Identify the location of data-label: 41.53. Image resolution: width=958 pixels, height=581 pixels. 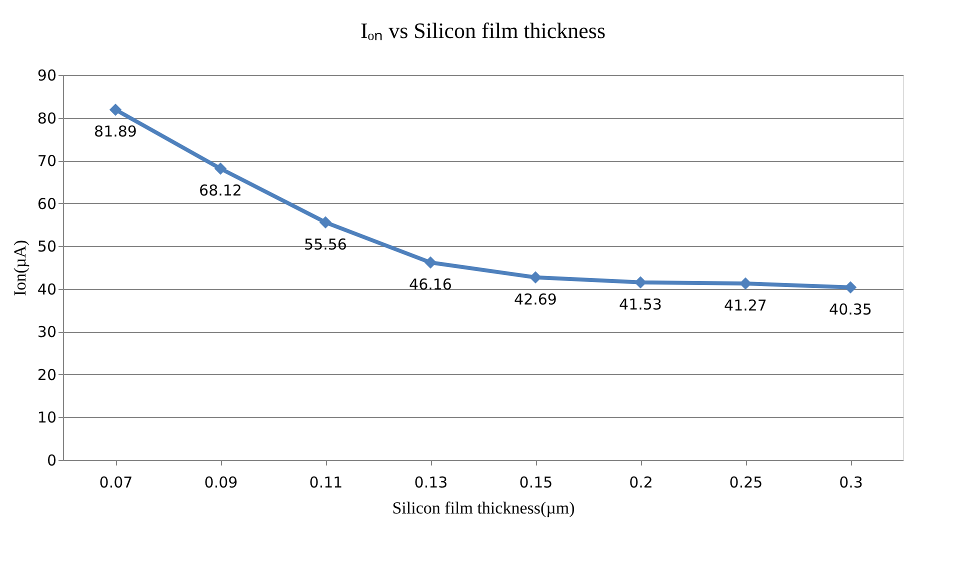
(640, 304).